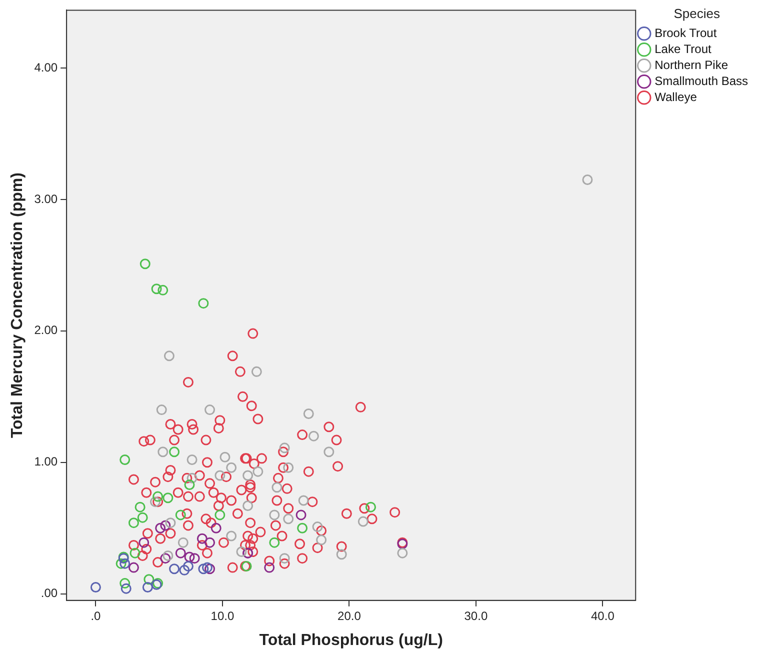 This screenshot has height=660, width=764. I want to click on x-tick-label: 40.0, so click(603, 615).